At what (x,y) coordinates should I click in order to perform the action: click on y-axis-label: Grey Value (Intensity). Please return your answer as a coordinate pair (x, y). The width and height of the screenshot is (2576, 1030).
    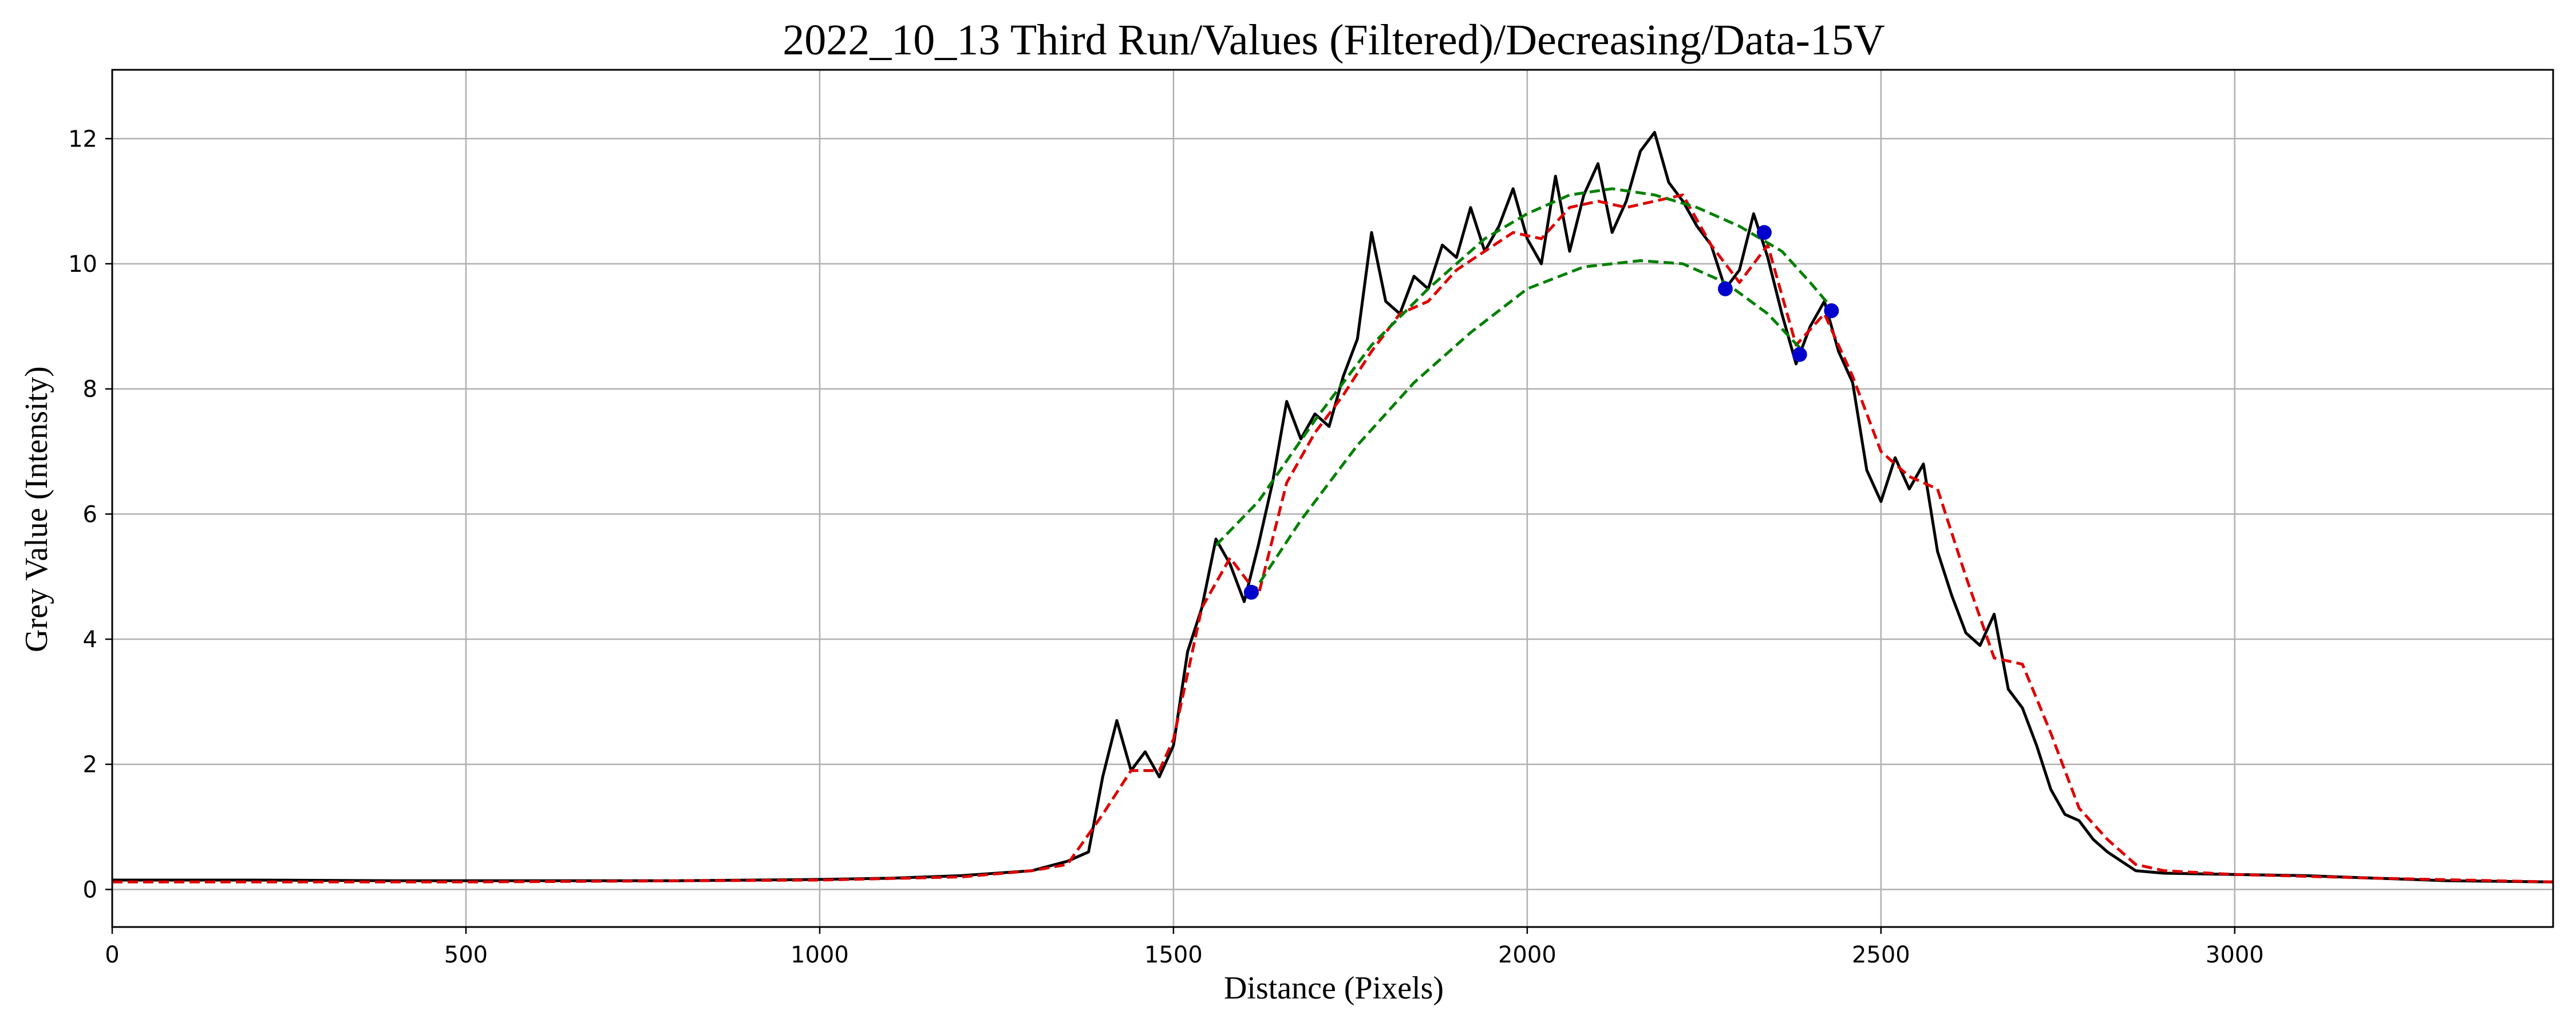
    Looking at the image, I should click on (36, 509).